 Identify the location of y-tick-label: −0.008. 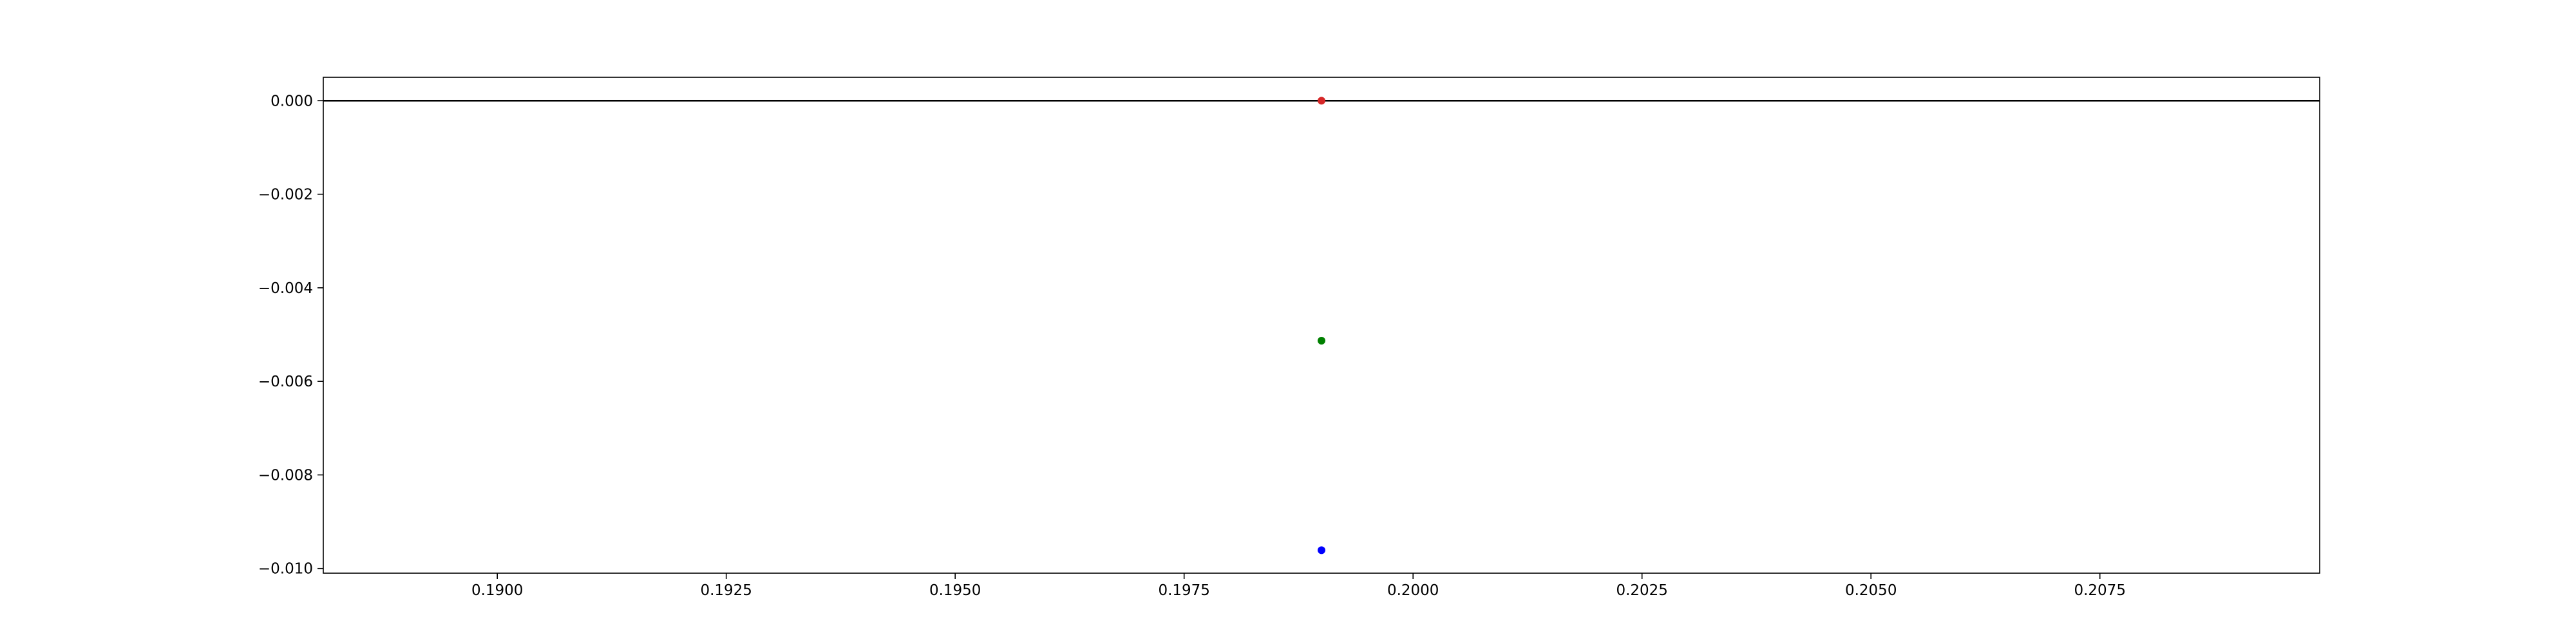
(285, 476).